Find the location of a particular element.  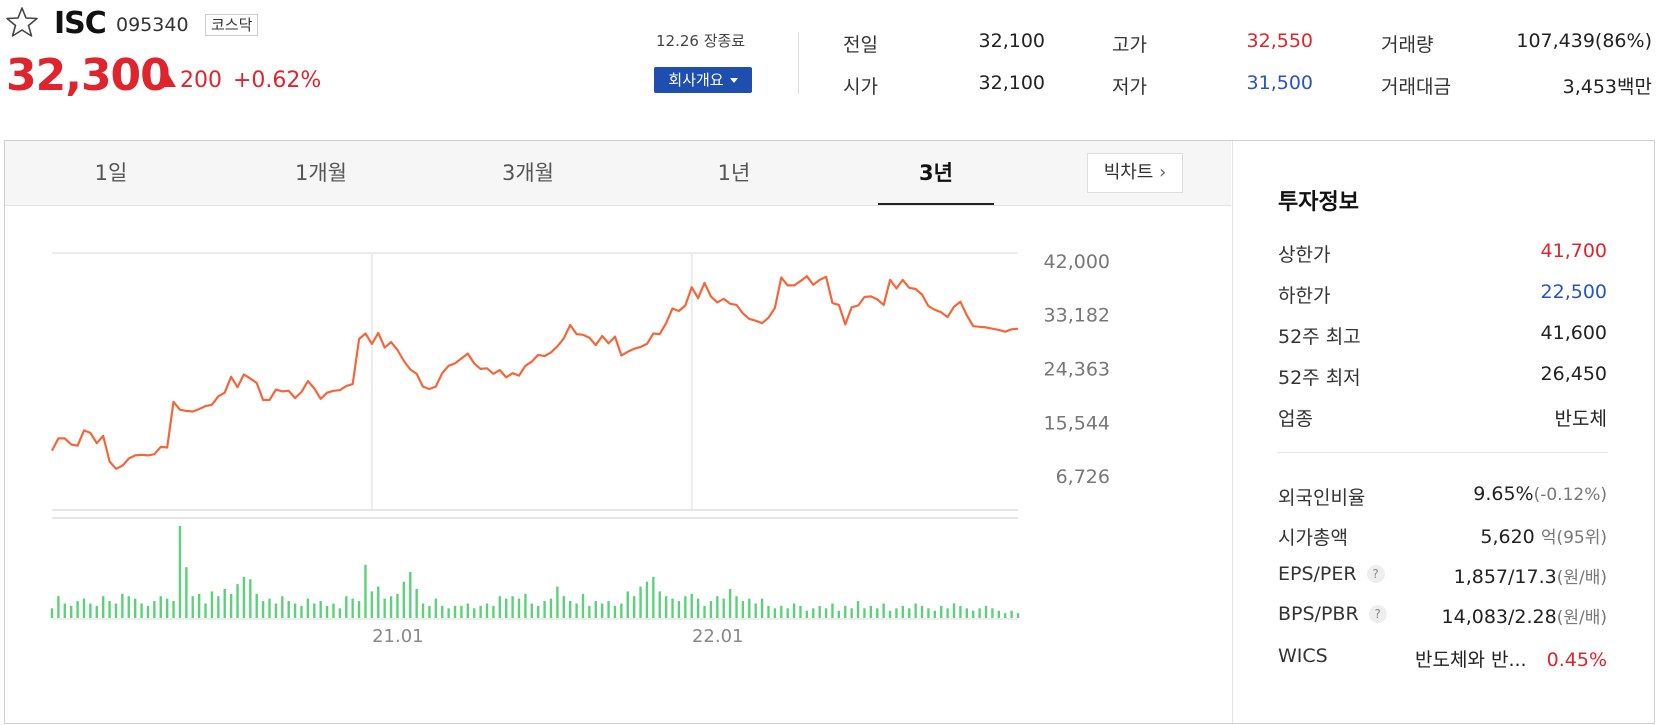

foreign-ratio: 9.65% is located at coordinates (1503, 494).